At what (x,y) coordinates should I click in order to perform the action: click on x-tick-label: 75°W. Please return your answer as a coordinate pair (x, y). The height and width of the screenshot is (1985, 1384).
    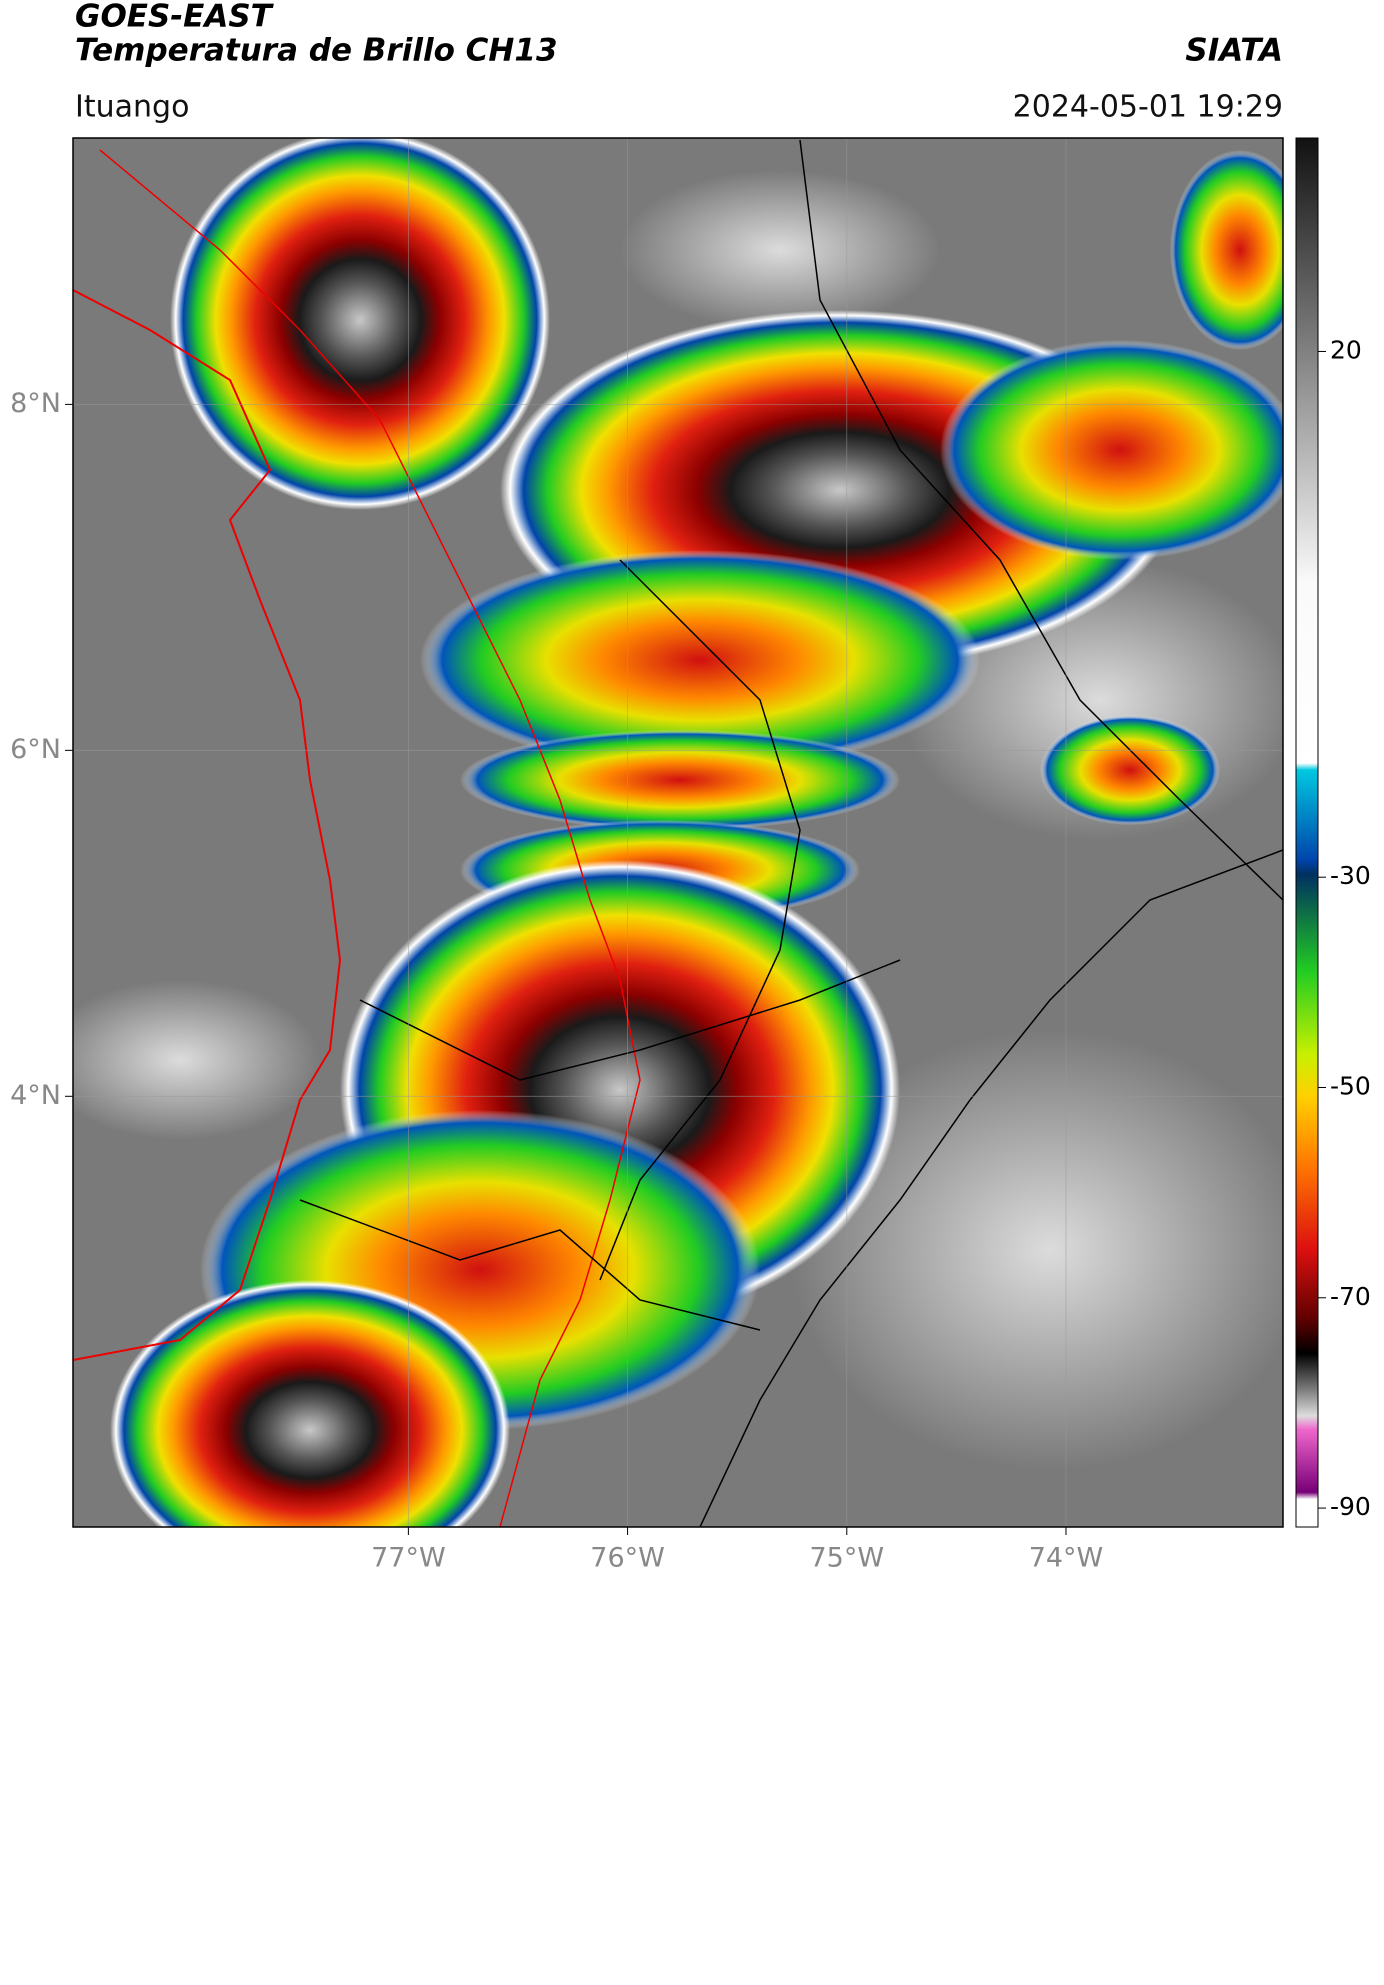
    Looking at the image, I should click on (847, 1558).